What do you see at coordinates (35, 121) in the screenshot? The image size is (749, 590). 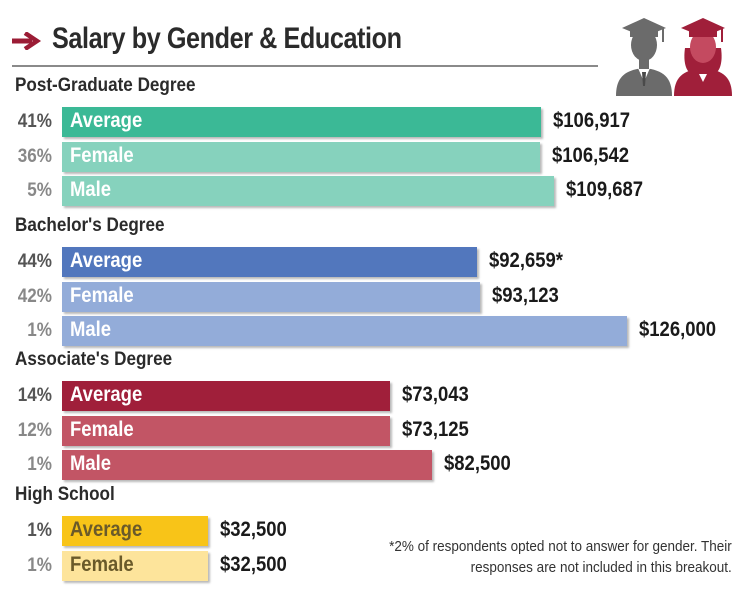 I see `share-label: 41%` at bounding box center [35, 121].